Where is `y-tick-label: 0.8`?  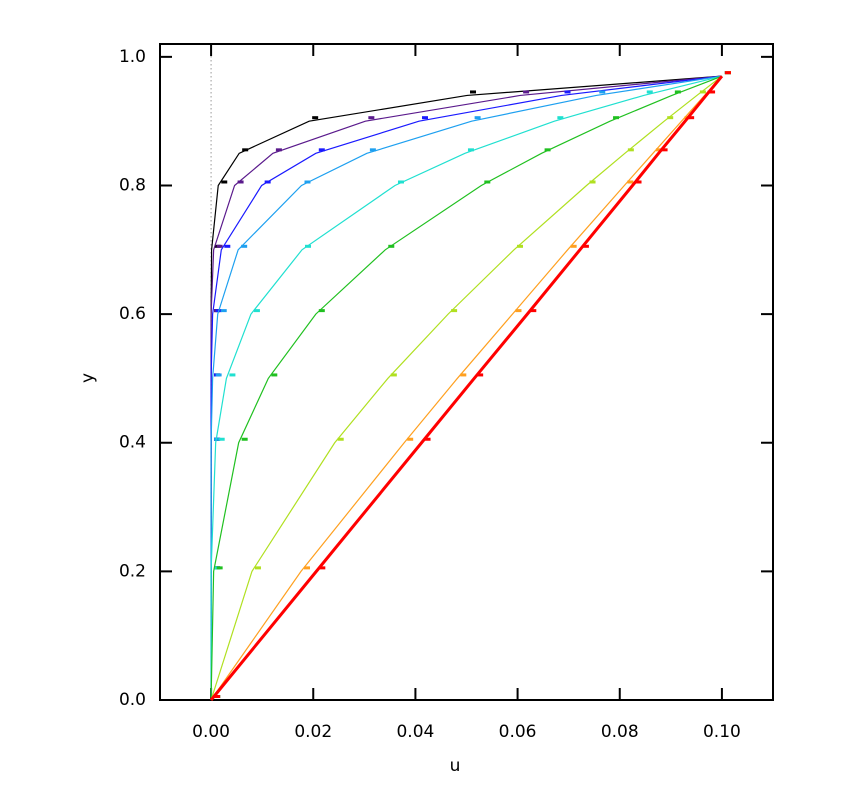 y-tick-label: 0.8 is located at coordinates (132, 185).